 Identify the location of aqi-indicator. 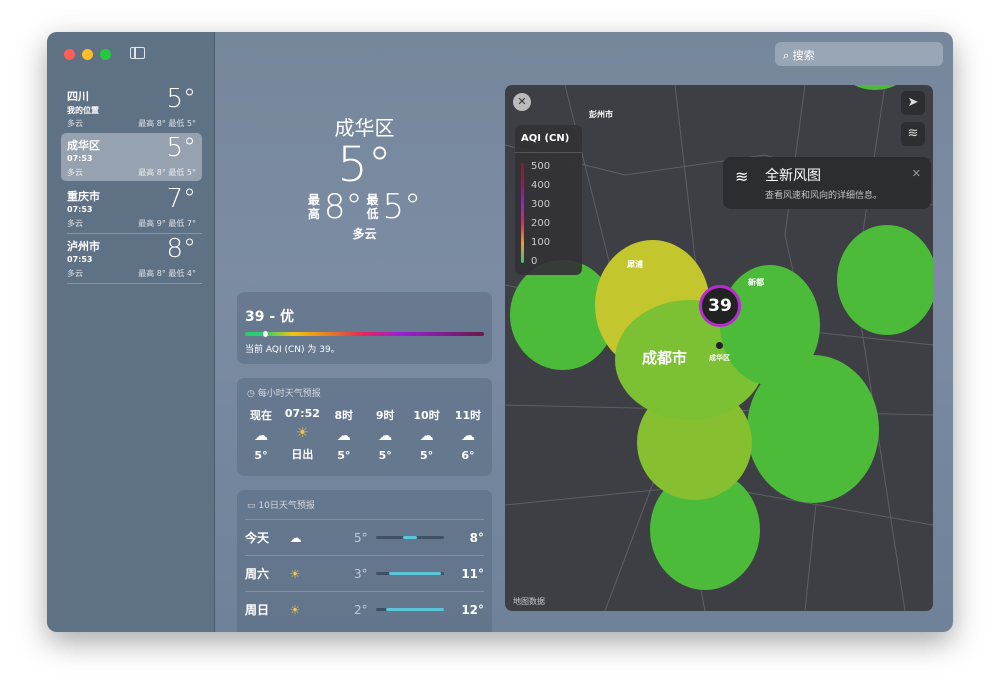
(265, 334).